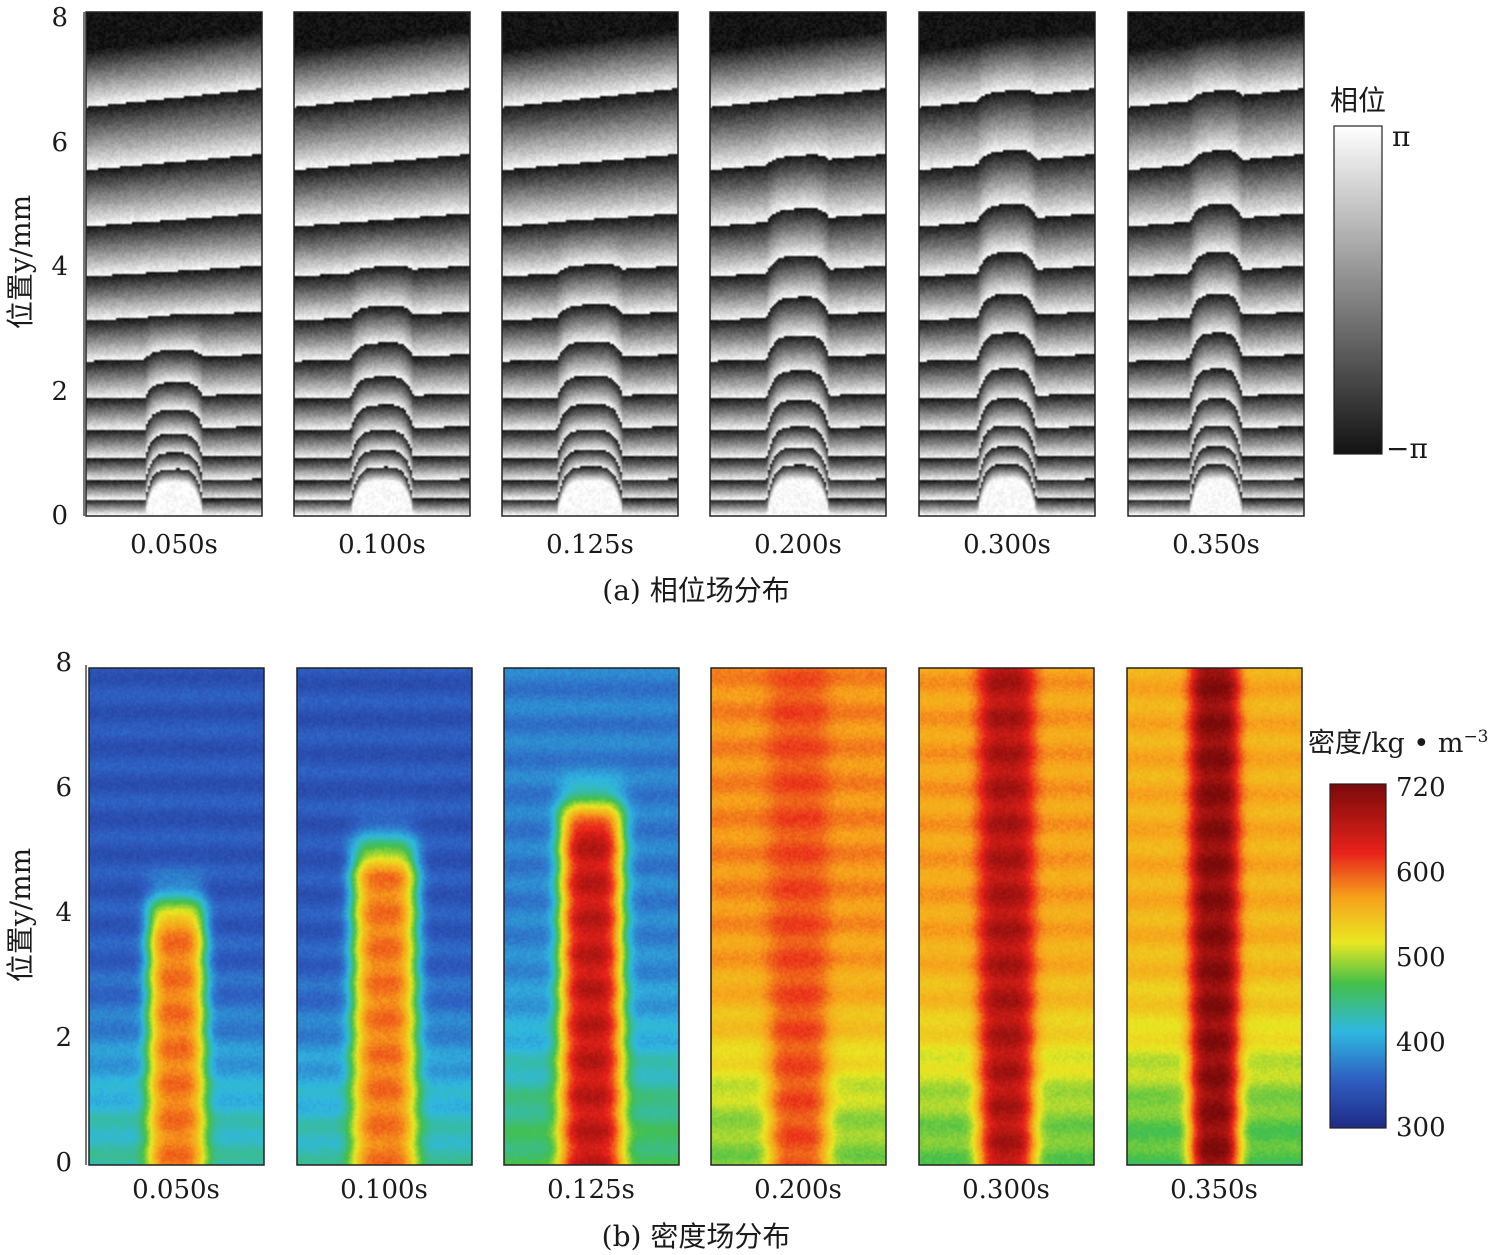  What do you see at coordinates (798, 545) in the screenshot?
I see `phase-panel-4-time: 0.200s` at bounding box center [798, 545].